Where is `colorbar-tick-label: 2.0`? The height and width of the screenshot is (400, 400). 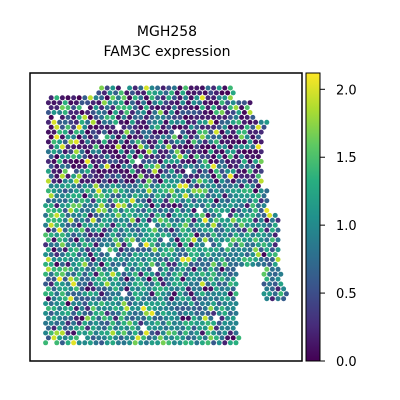 colorbar-tick-label: 2.0 is located at coordinates (346, 90).